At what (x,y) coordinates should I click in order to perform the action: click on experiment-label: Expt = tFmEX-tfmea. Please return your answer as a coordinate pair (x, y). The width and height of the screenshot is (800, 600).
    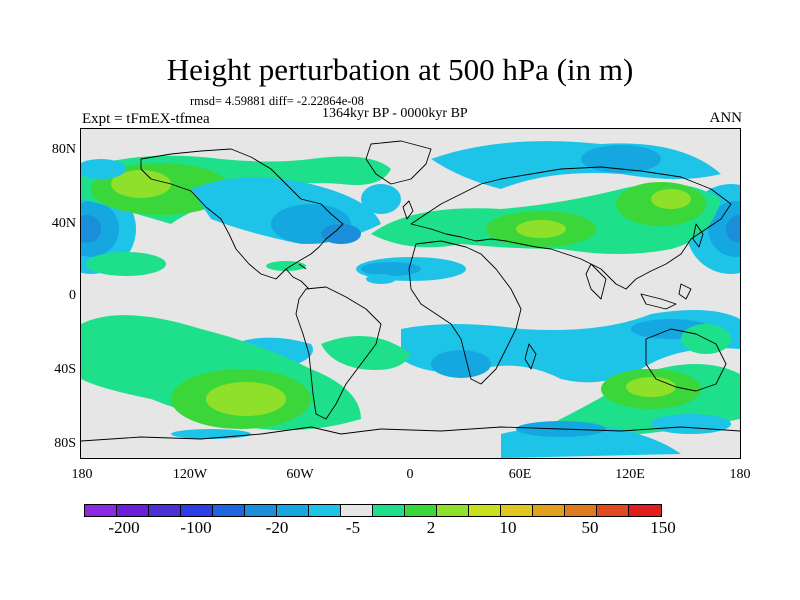
    Looking at the image, I should click on (146, 119).